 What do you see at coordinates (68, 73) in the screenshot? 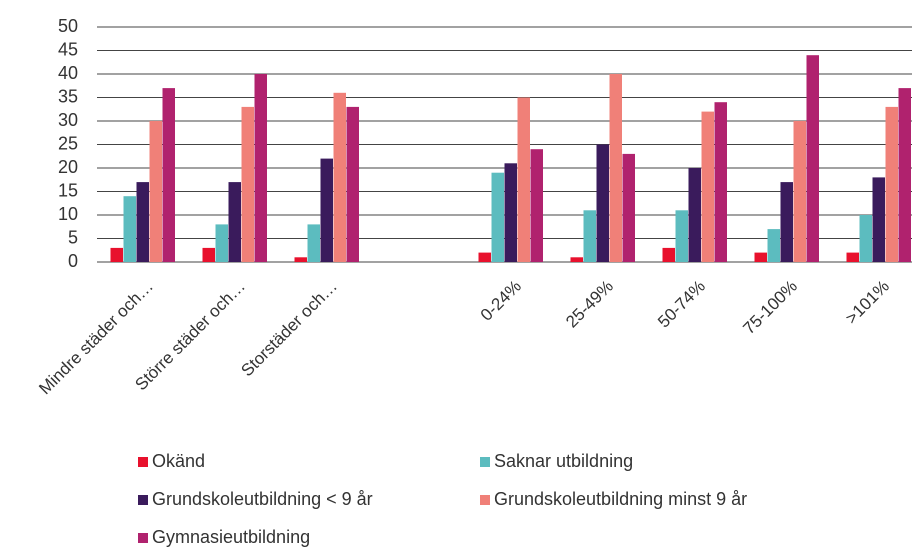
I see `y-tick-label: 40` at bounding box center [68, 73].